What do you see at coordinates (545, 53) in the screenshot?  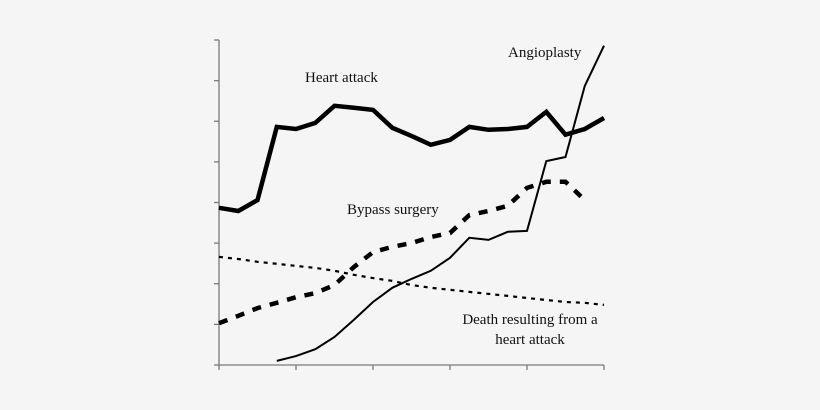 I see `label-angioplasty: Angioplasty` at bounding box center [545, 53].